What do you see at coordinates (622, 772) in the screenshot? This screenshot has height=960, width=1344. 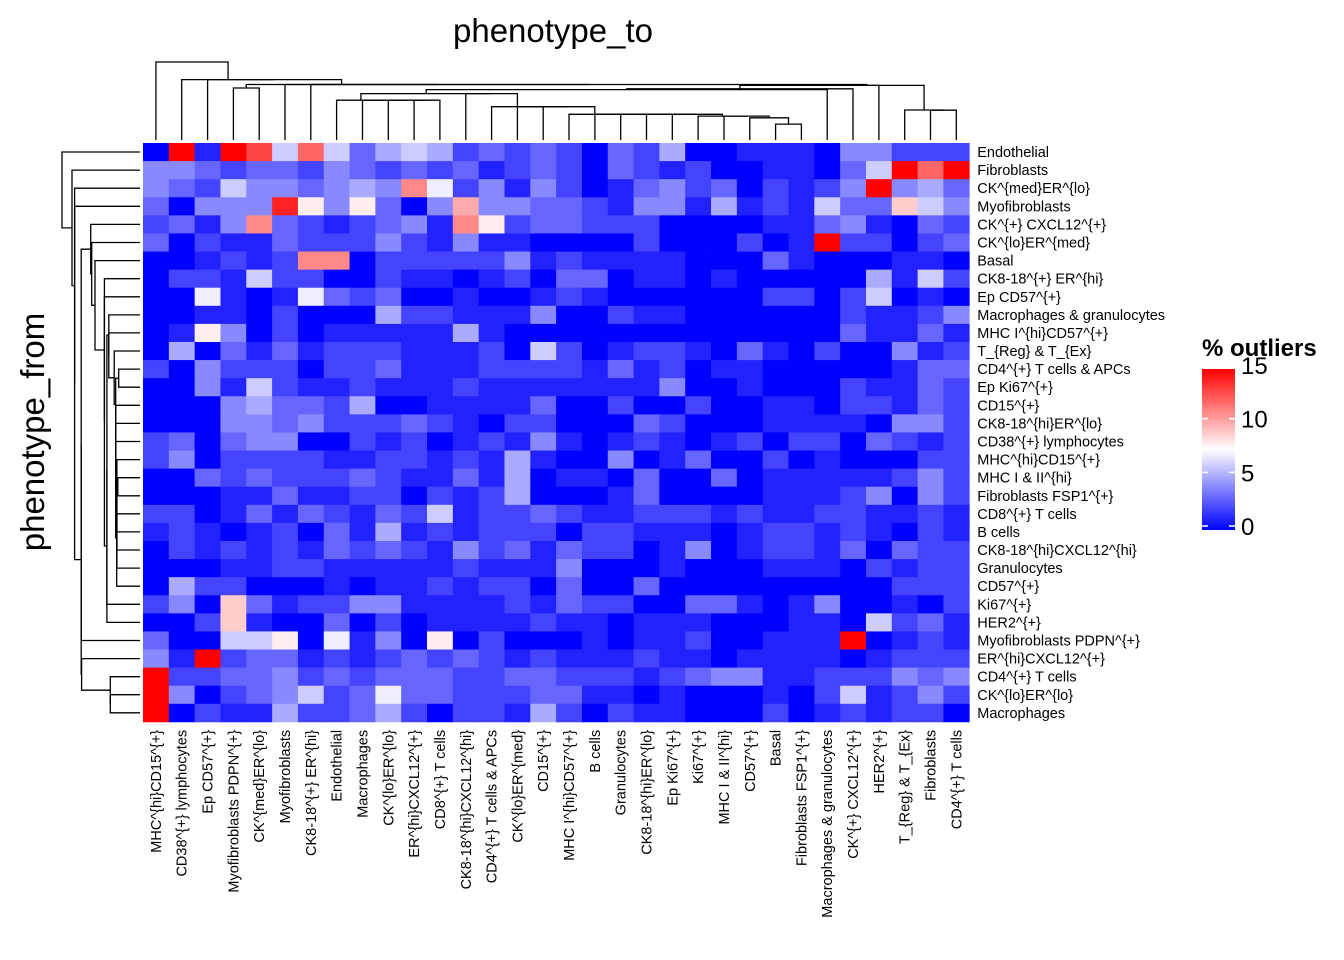 I see `column-label: Granulocytes` at bounding box center [622, 772].